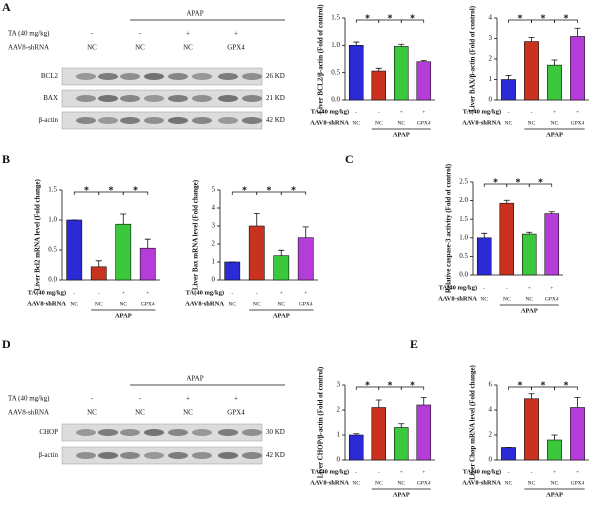 The height and width of the screenshot is (509, 600). What do you see at coordinates (321, 59) in the screenshot?
I see `y-axis-label: Liver BCL2/β-actin (Fold of control)` at bounding box center [321, 59].